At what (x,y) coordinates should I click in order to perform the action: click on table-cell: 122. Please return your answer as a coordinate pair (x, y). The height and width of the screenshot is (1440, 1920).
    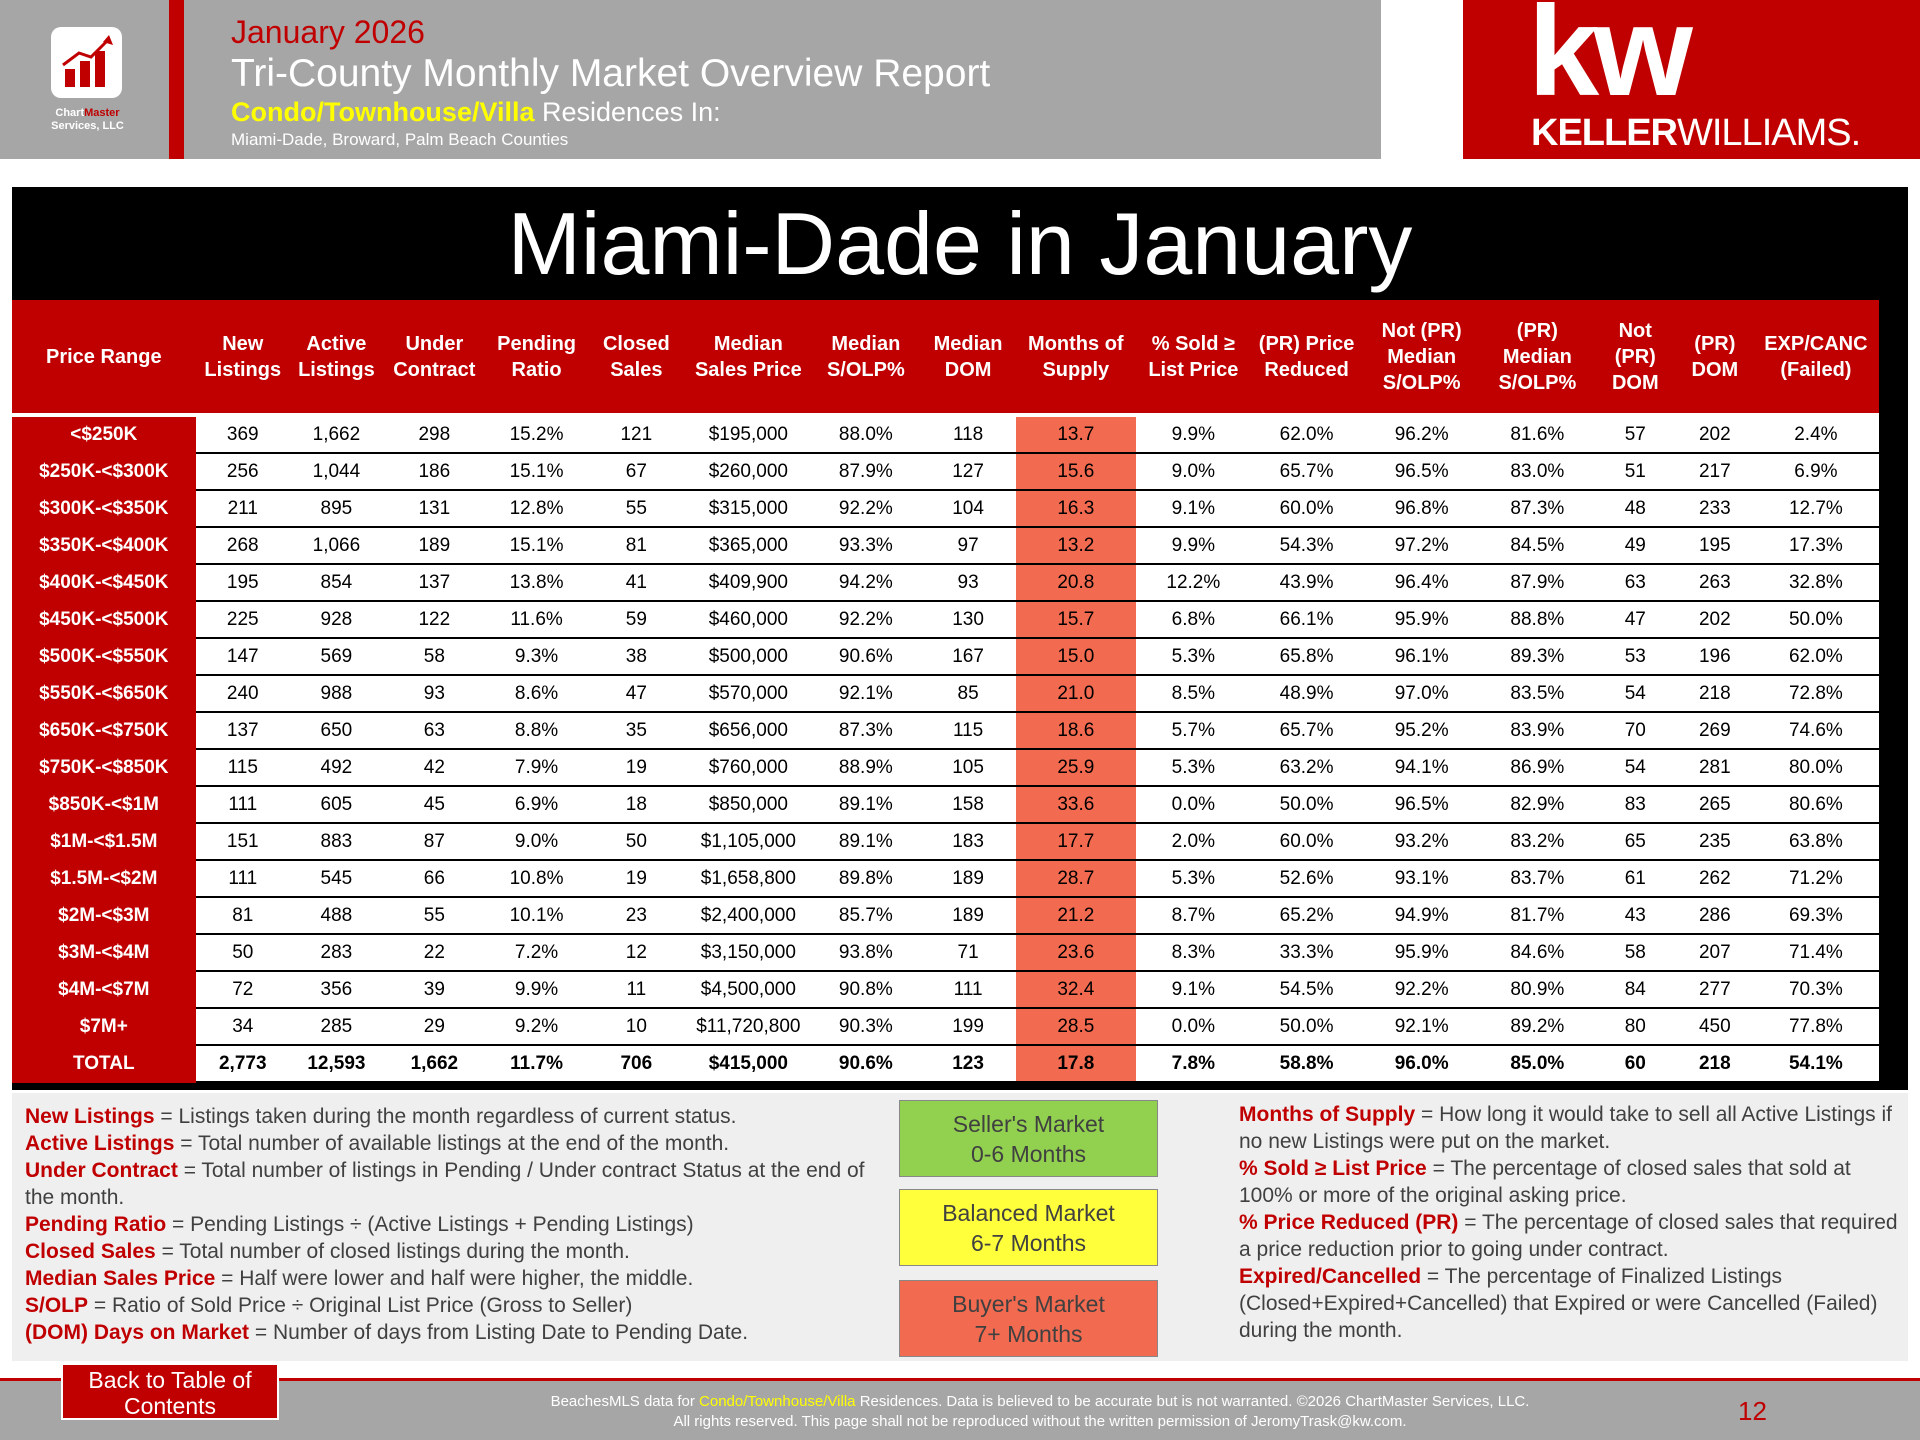
    Looking at the image, I should click on (434, 620).